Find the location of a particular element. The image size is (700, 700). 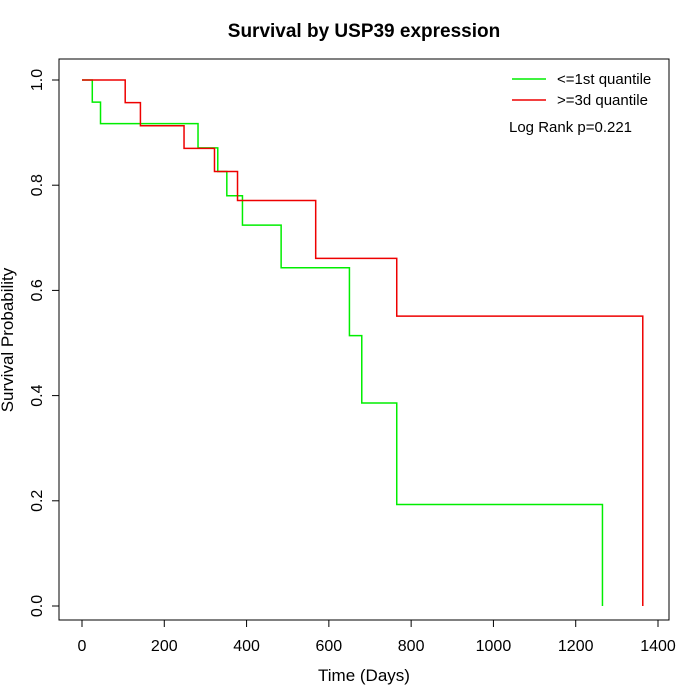

y-tick-label: 0.0 is located at coordinates (37, 606).